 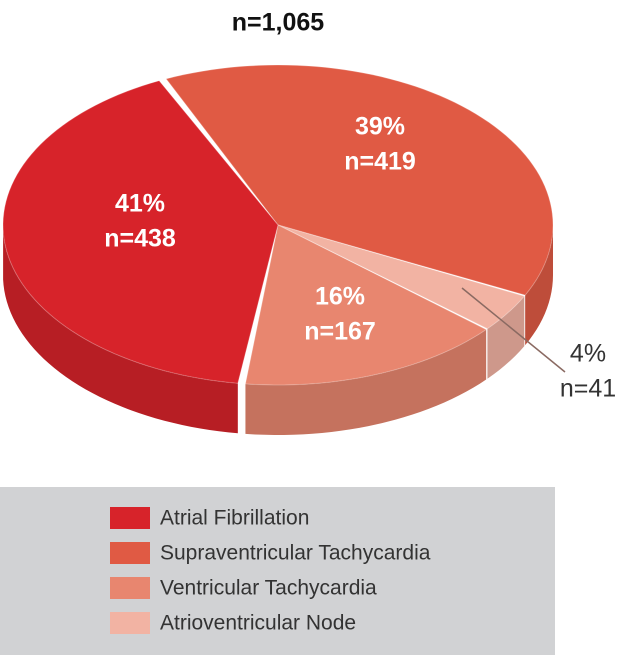 I want to click on value-label: 16%, so click(x=340, y=297).